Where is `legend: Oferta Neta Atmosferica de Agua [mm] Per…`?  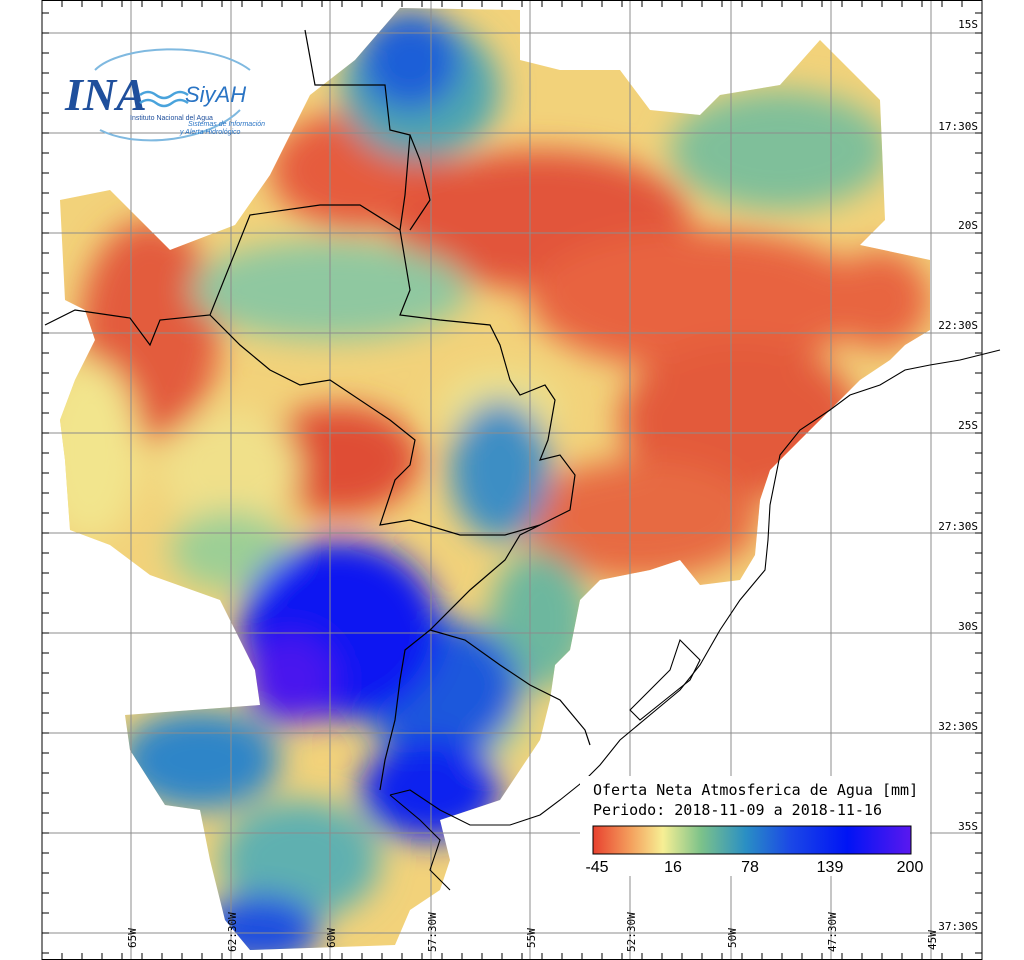 legend: Oferta Neta Atmosferica de Agua [mm] Per… is located at coordinates (755, 826).